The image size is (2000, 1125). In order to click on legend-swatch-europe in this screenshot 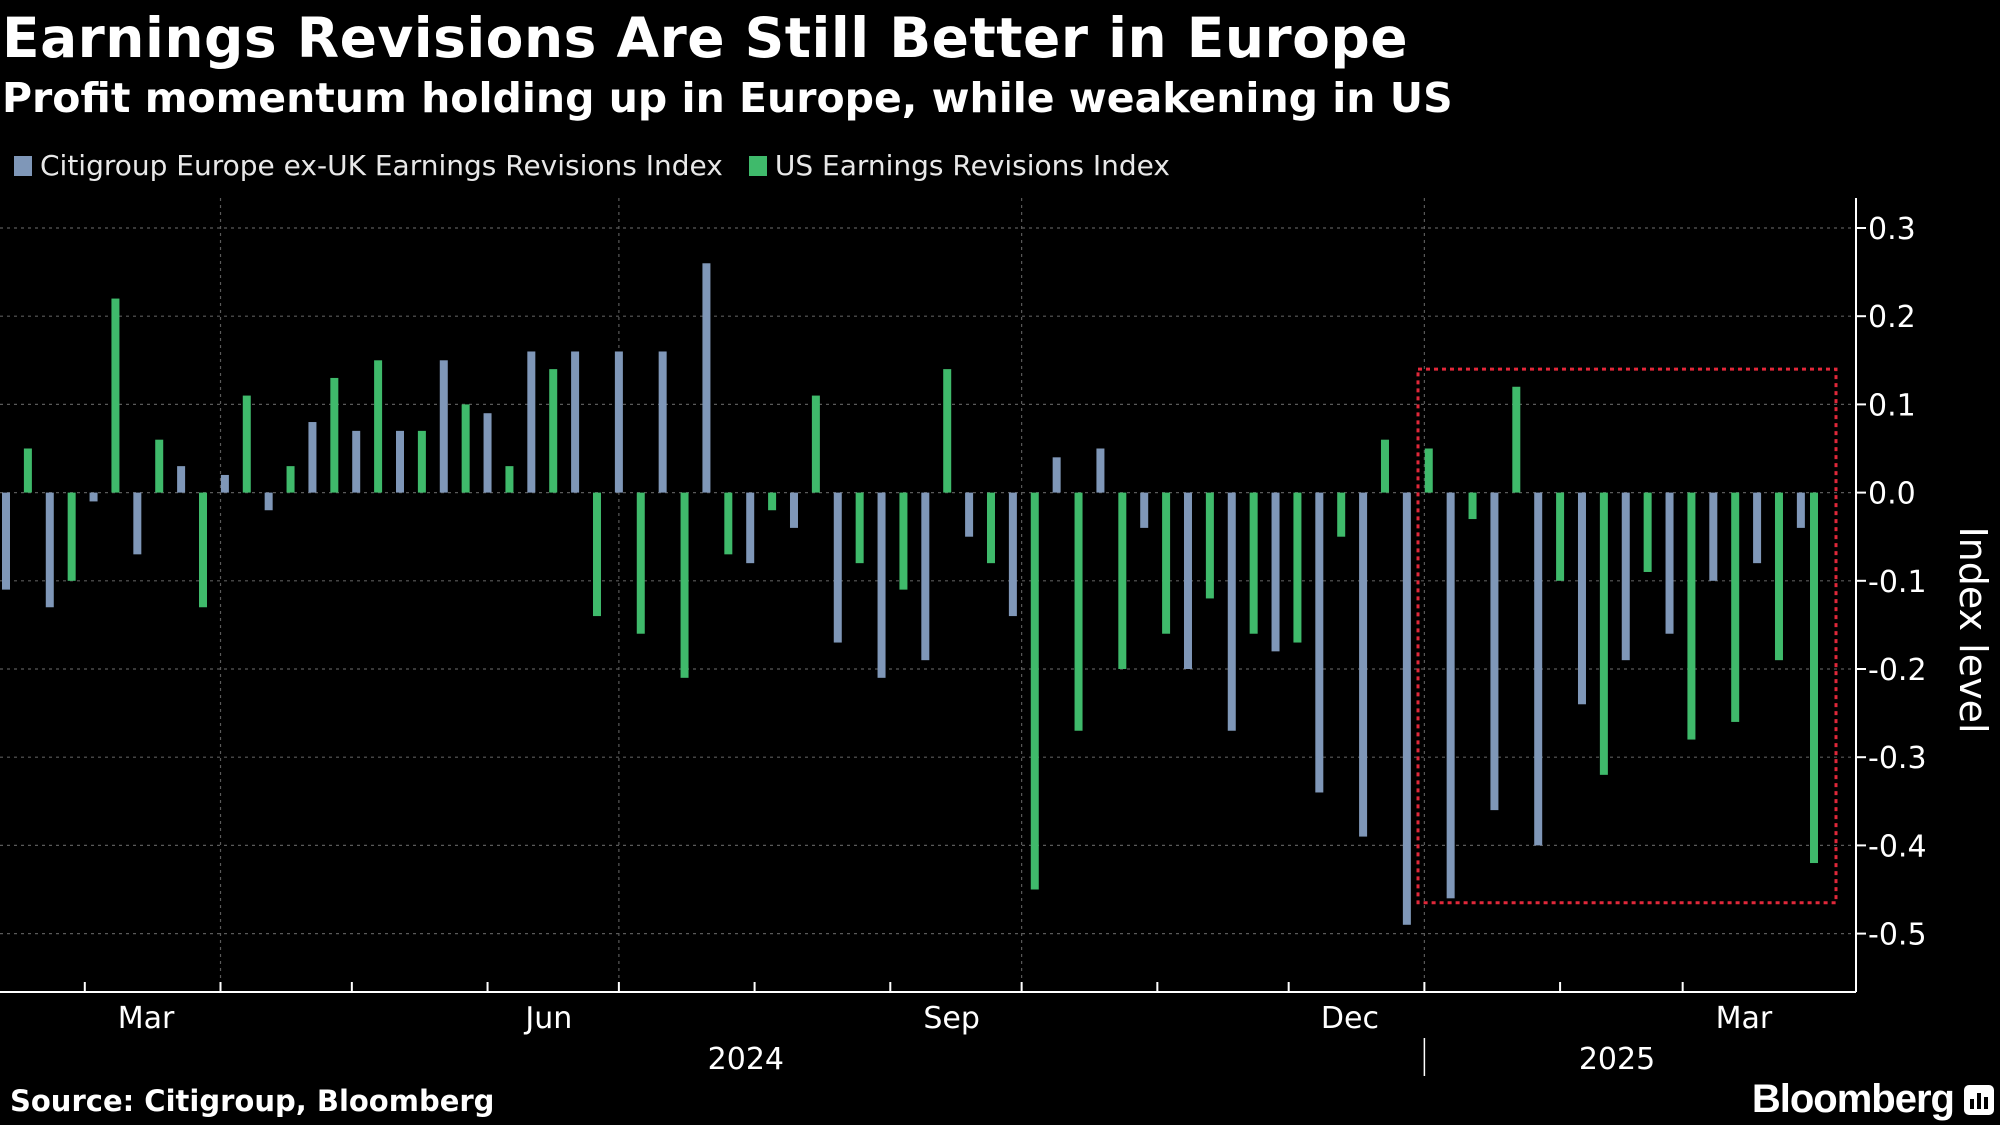, I will do `click(23, 165)`.